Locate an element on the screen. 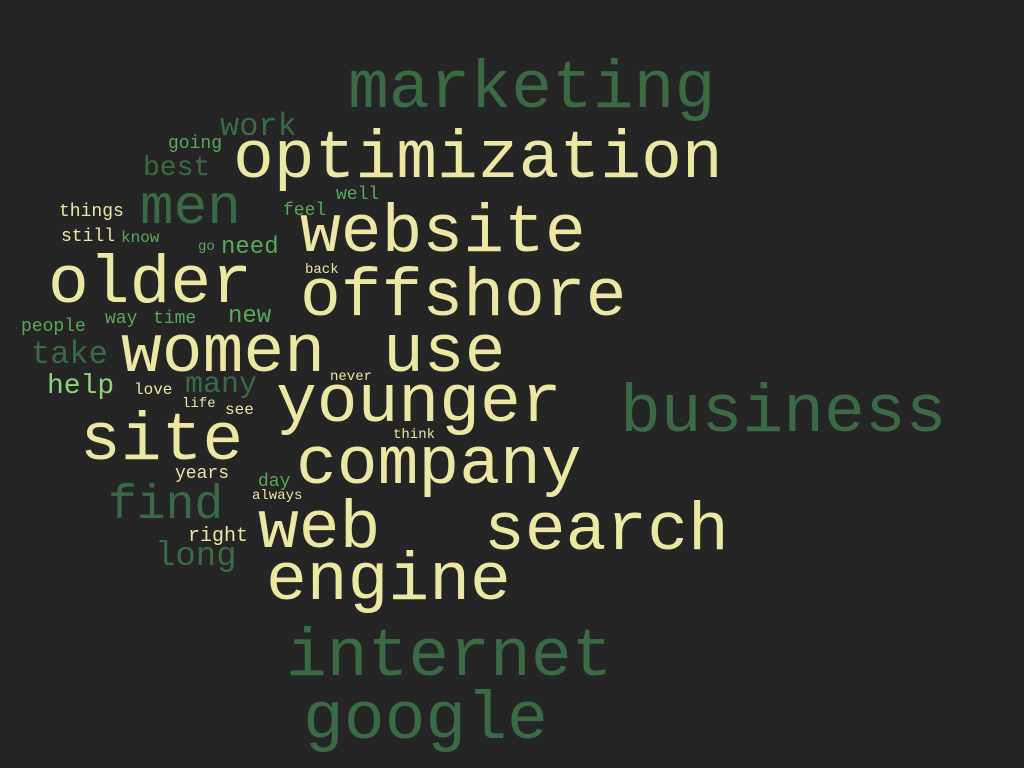  word-search: search is located at coordinates (606, 531).